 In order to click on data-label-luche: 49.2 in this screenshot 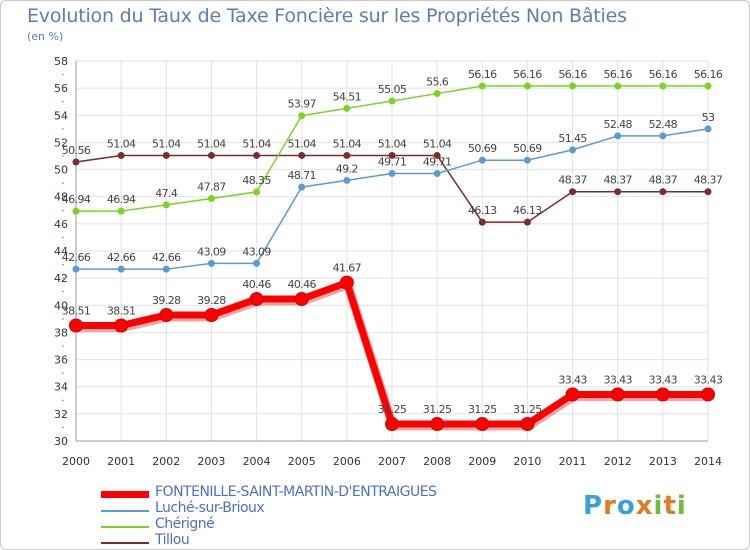, I will do `click(347, 168)`.